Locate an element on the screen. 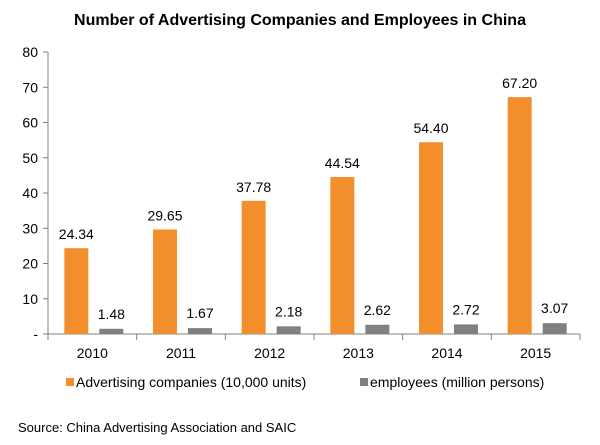 The width and height of the screenshot is (600, 445). y-tick-label: 70 is located at coordinates (30, 87).